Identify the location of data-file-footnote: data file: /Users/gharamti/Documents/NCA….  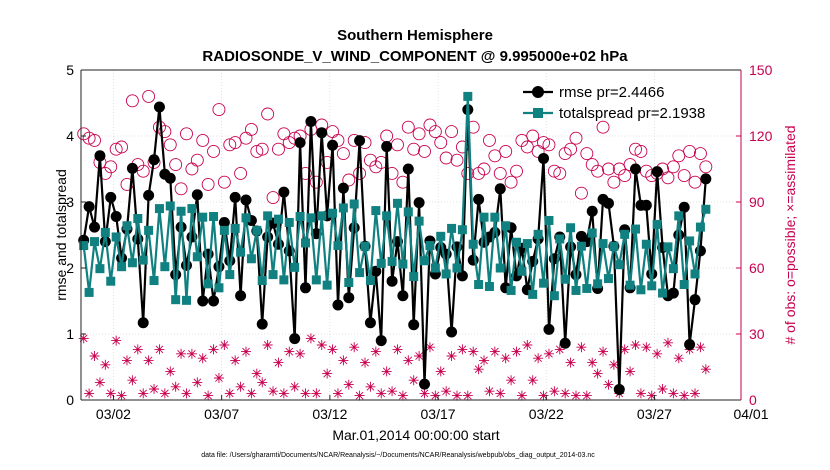
(398, 455).